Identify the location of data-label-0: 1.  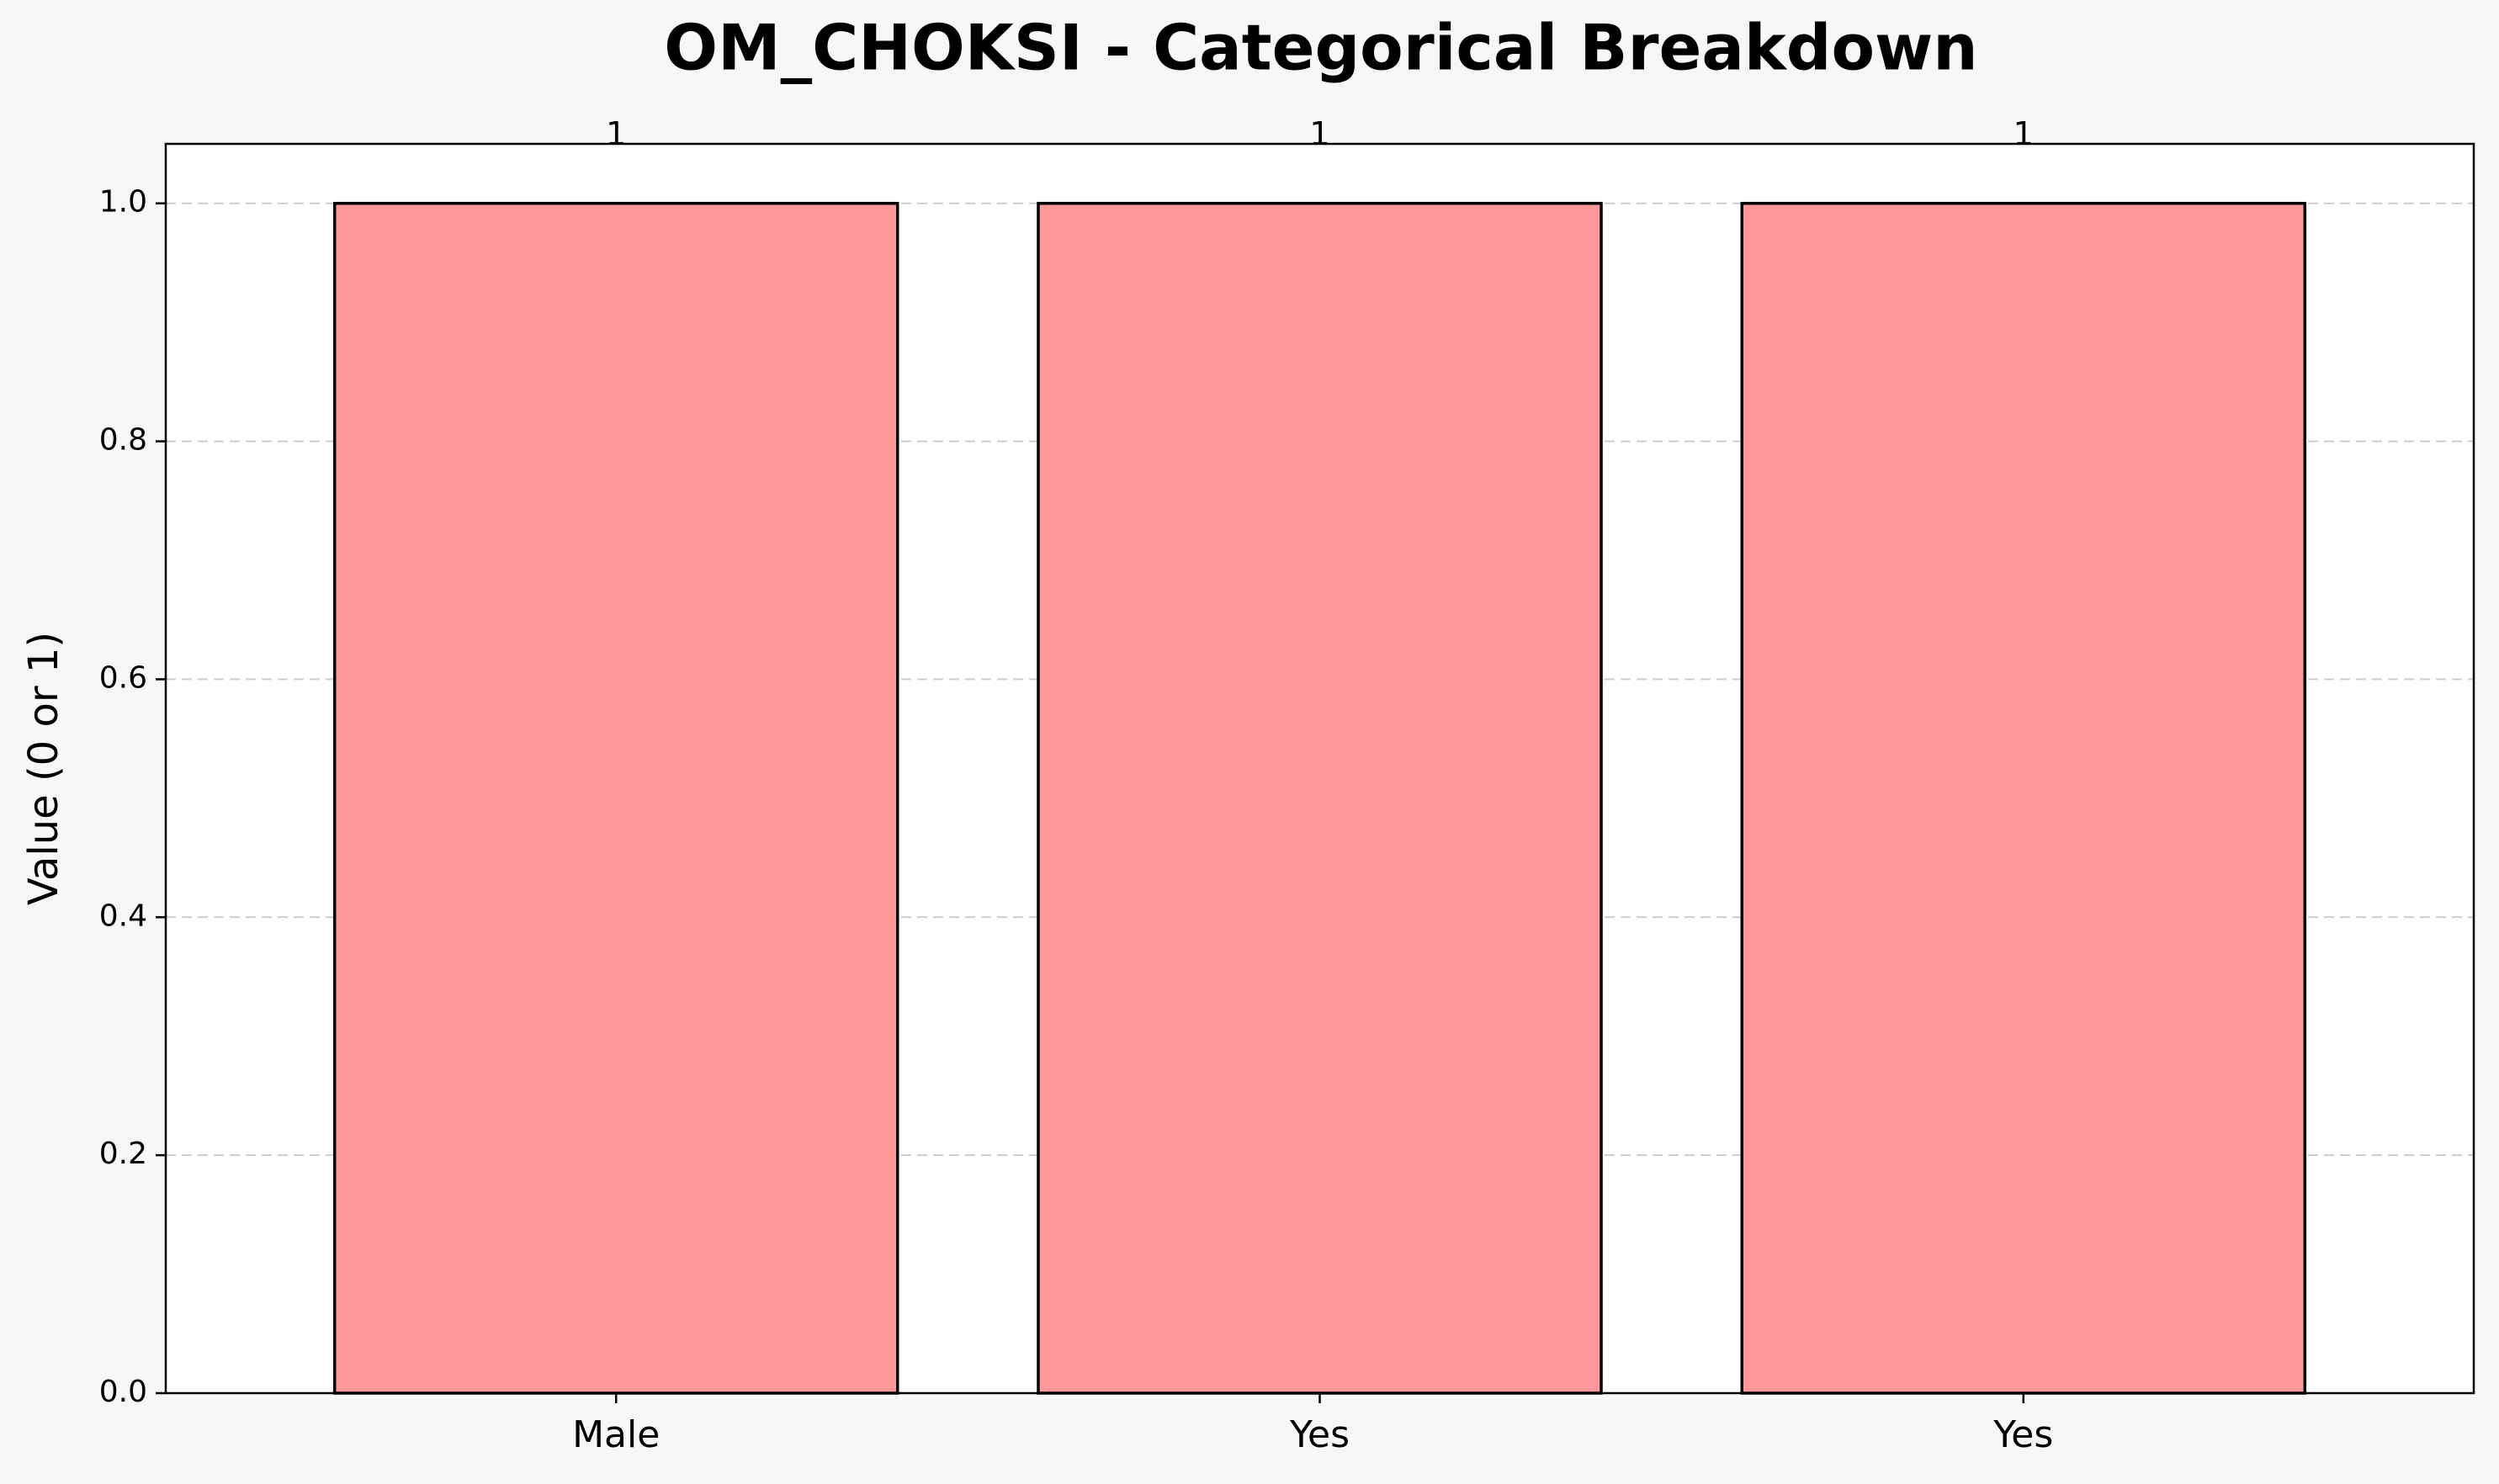
(616, 133).